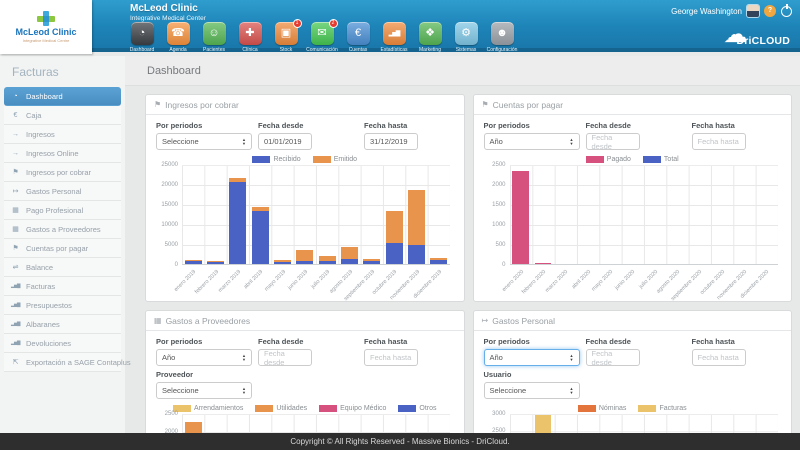 The width and height of the screenshot is (800, 450). I want to click on nav-item-comunicacion: ✉ 2 Comunicación, so click(322, 36).